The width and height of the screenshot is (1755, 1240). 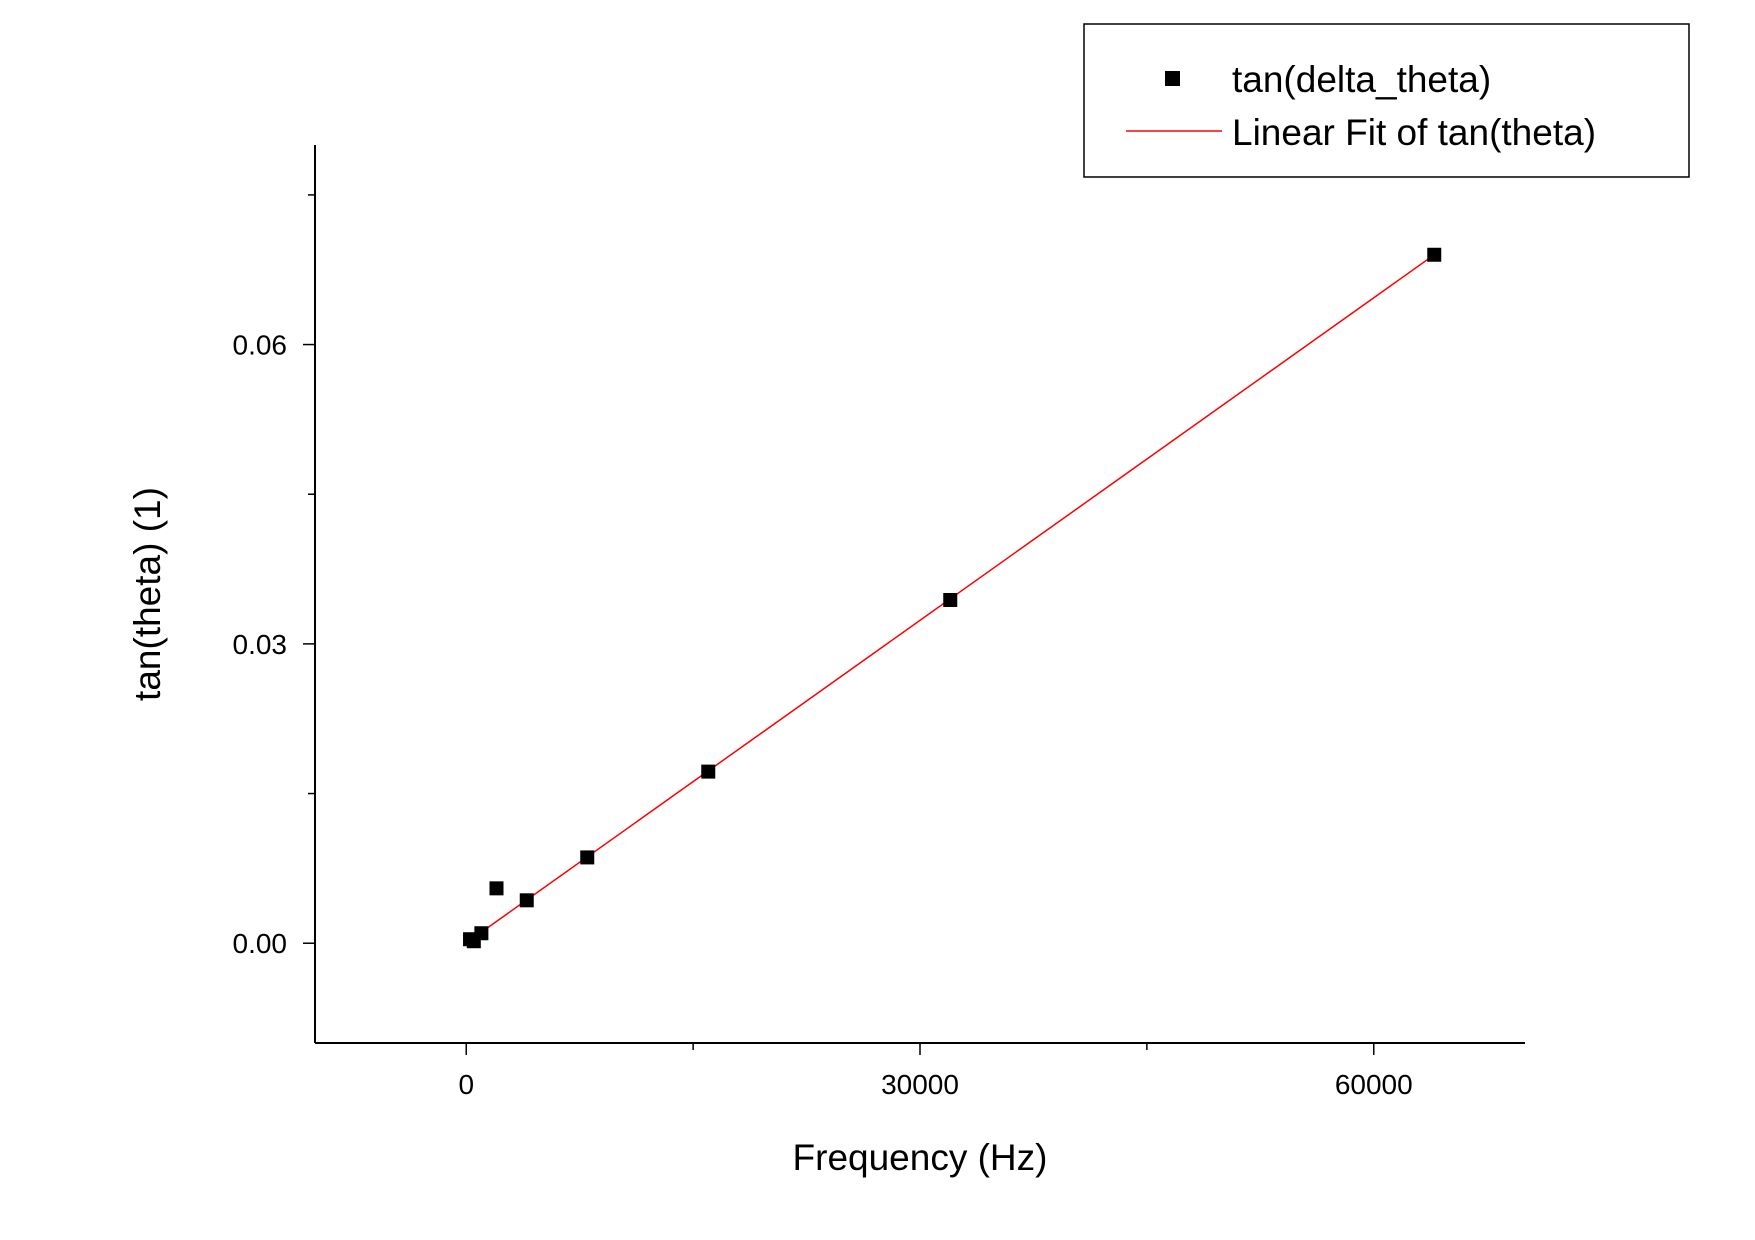 What do you see at coordinates (1374, 1084) in the screenshot?
I see `x-tick-label: 60000` at bounding box center [1374, 1084].